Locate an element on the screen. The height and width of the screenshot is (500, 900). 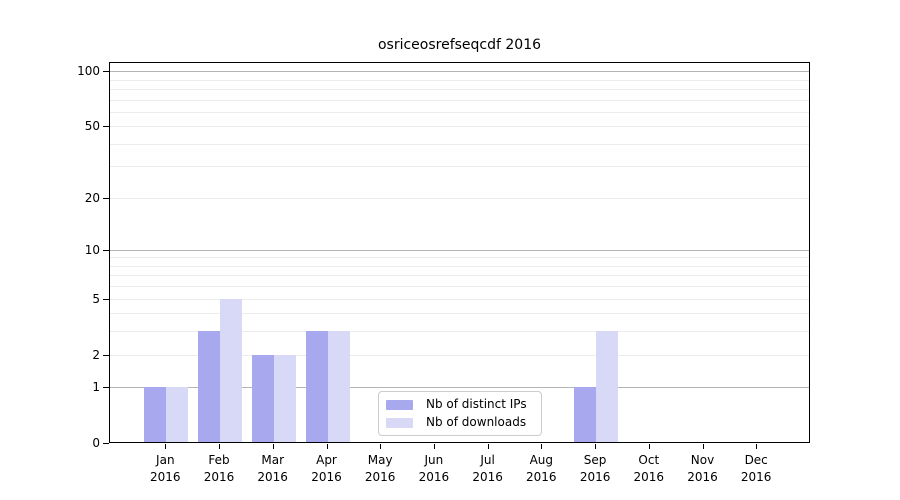
y-tick-label: 10 is located at coordinates (92, 249).